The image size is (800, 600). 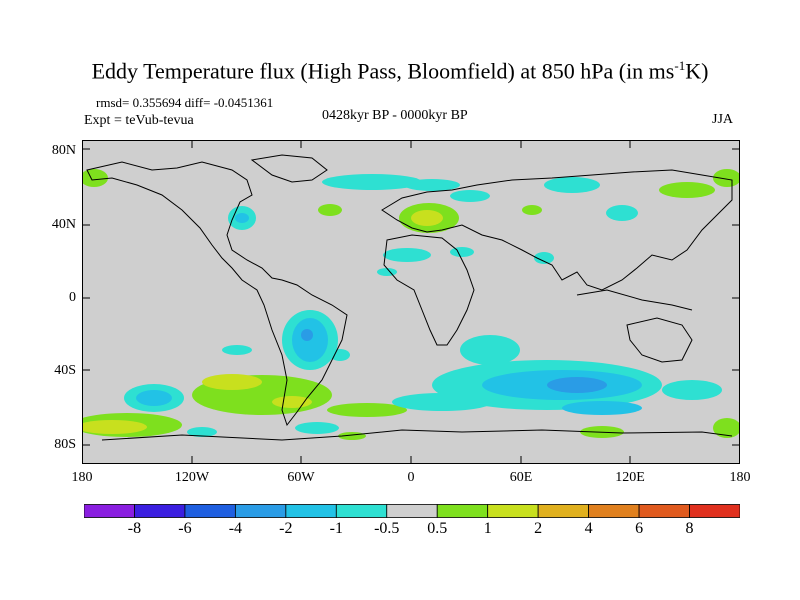 I want to click on colorbar-label: 4, so click(x=588, y=528).